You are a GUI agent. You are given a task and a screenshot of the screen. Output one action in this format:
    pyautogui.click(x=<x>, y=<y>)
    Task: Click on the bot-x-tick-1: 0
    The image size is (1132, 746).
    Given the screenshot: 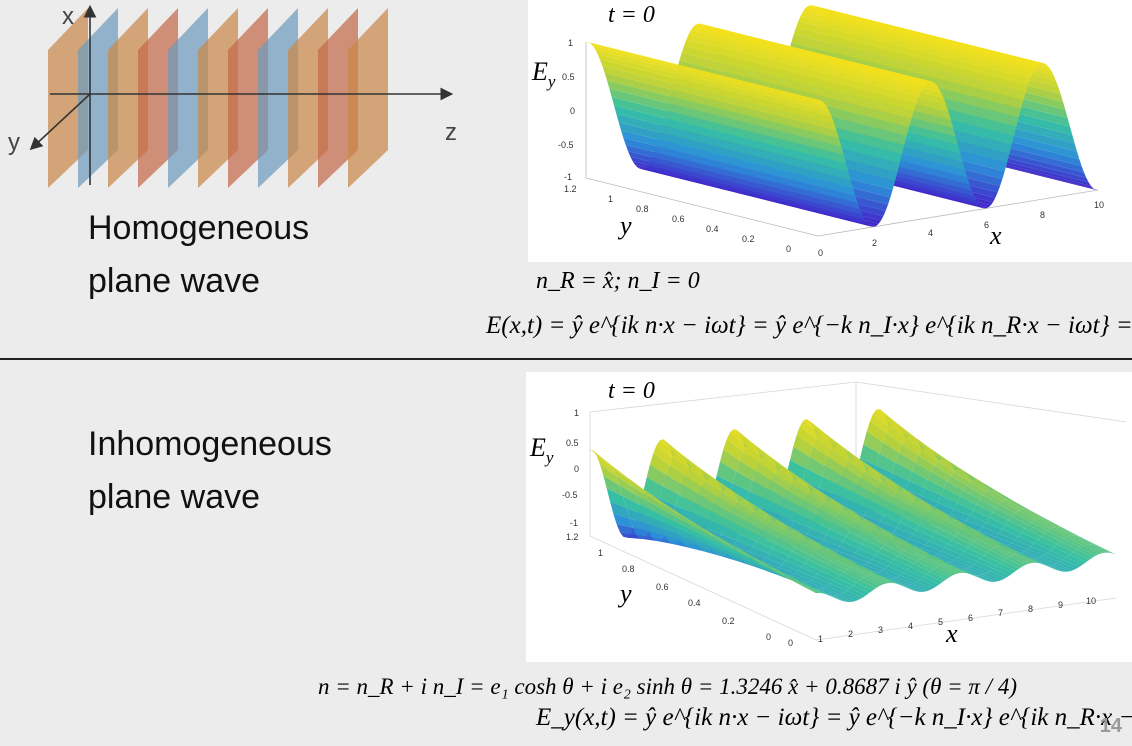 What is the action you would take?
    pyautogui.click(x=790, y=643)
    